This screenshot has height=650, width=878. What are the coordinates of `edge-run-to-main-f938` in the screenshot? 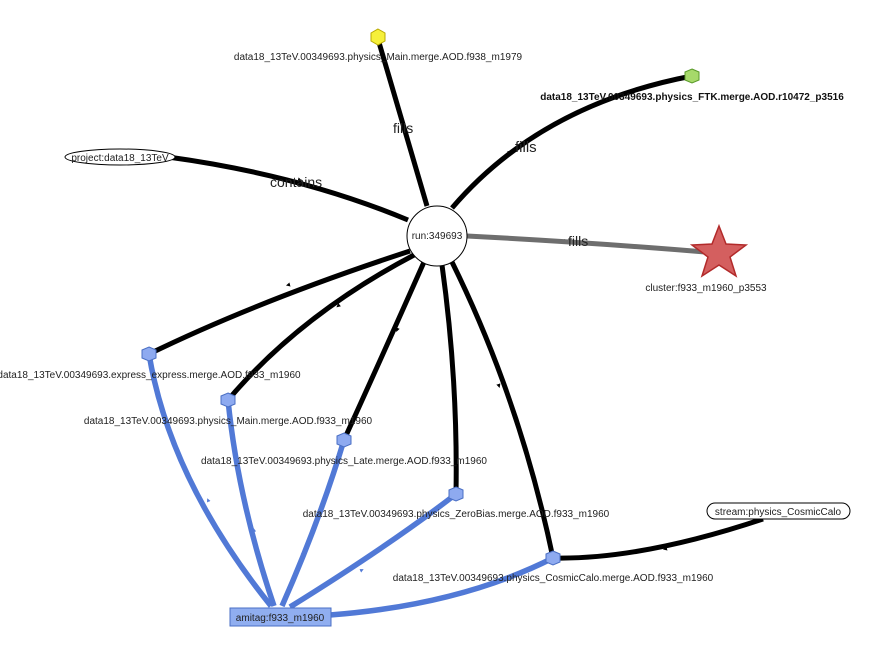 It's located at (402, 122).